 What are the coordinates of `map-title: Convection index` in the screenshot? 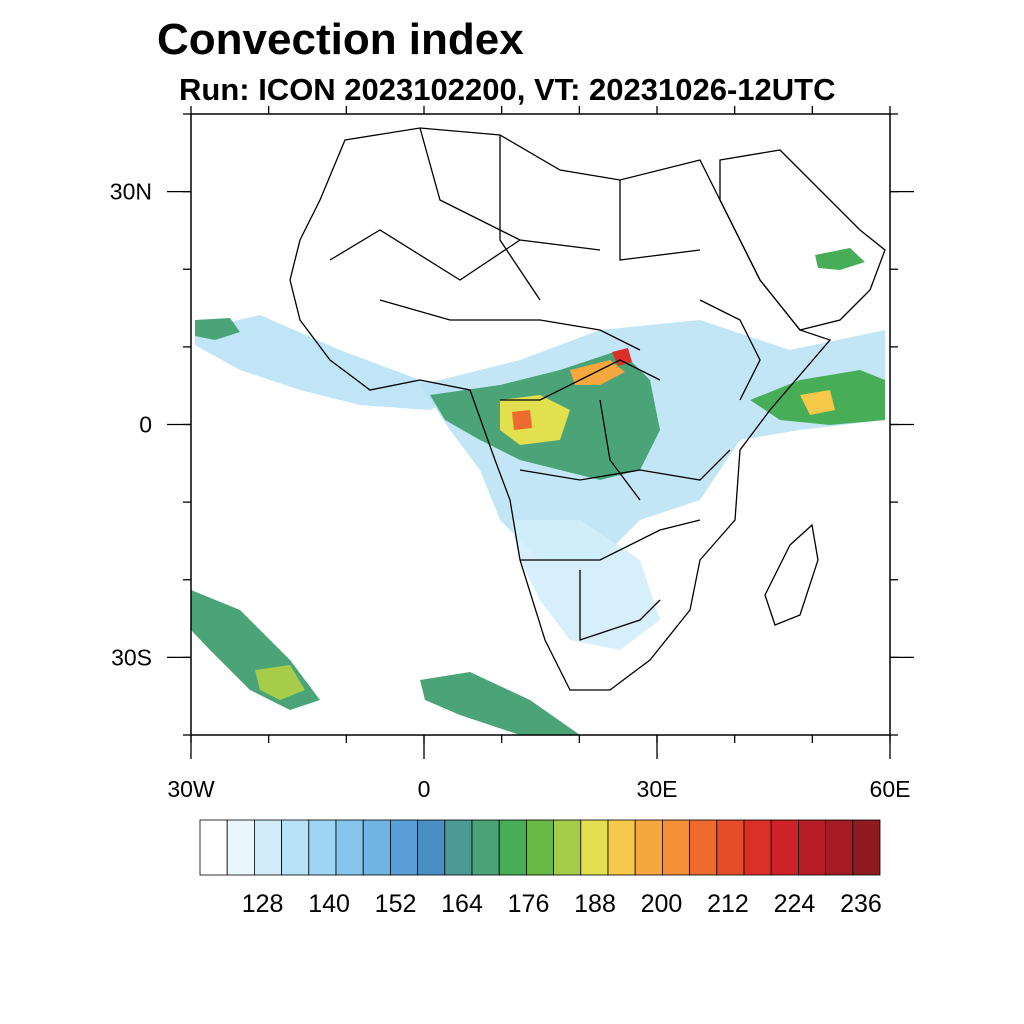 It's located at (340, 39).